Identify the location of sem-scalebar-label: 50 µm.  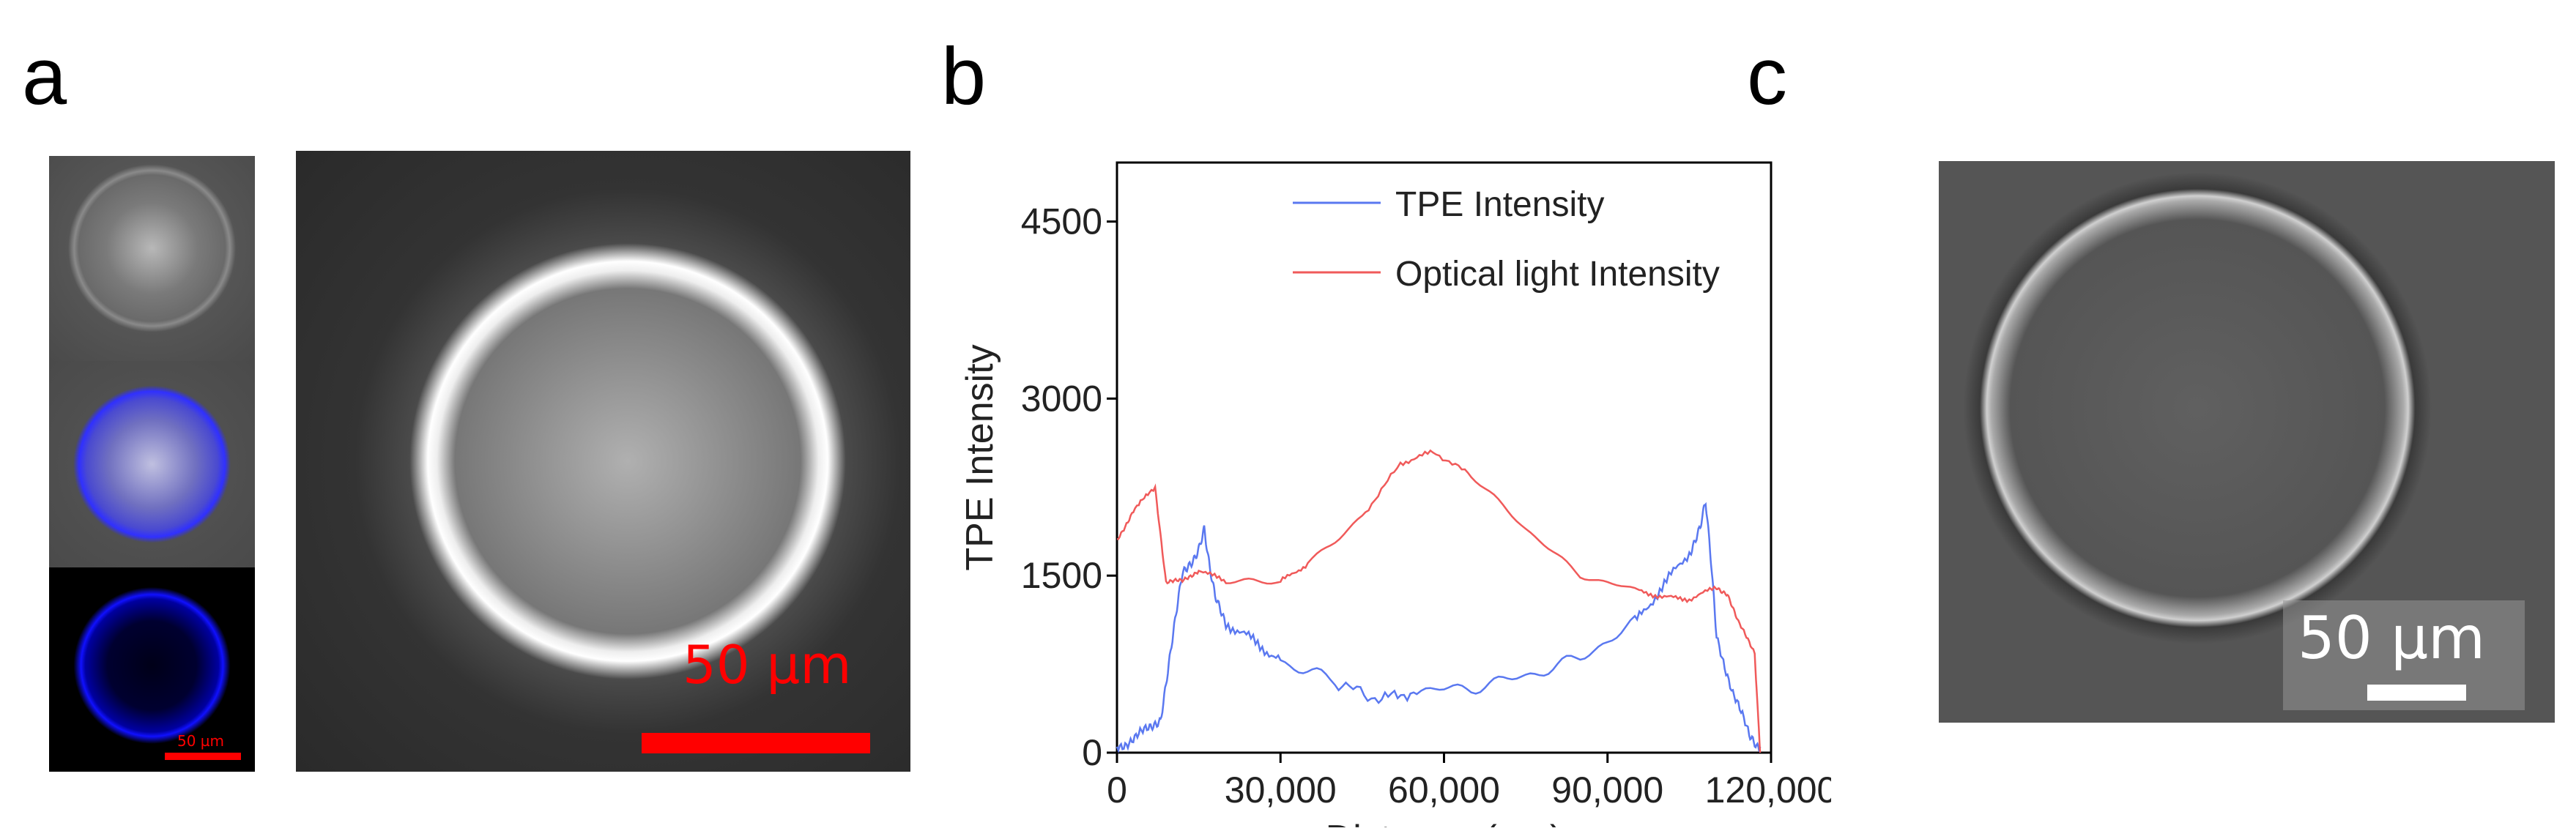
(2392, 638).